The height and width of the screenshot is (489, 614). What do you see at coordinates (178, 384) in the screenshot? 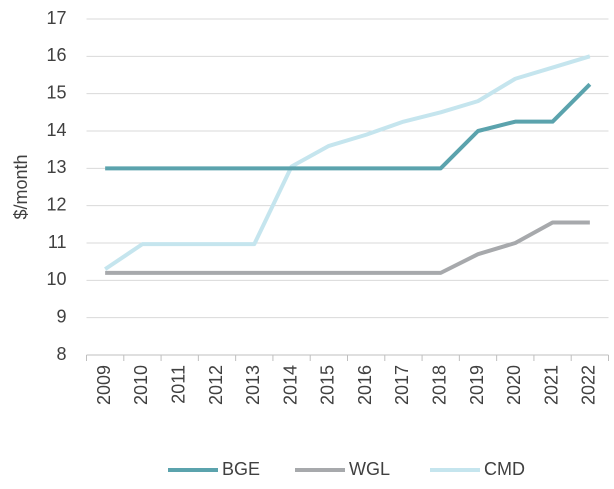
I see `x-tick-label: 2011` at bounding box center [178, 384].